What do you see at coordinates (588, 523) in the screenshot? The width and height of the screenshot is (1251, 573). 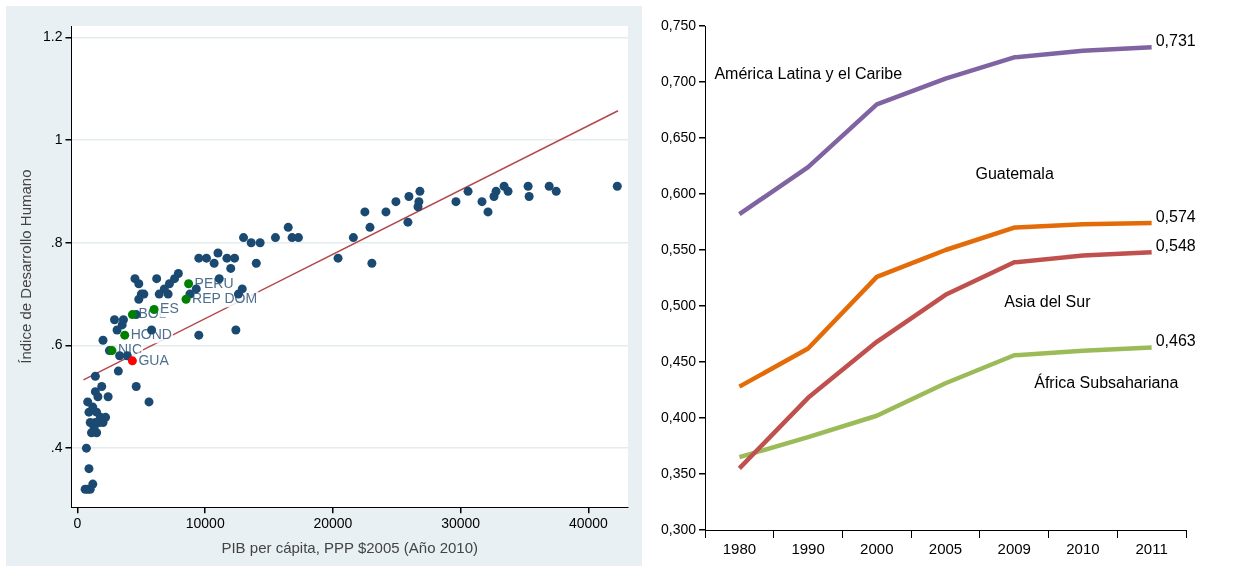 I see `x-tick-label: 40000` at bounding box center [588, 523].